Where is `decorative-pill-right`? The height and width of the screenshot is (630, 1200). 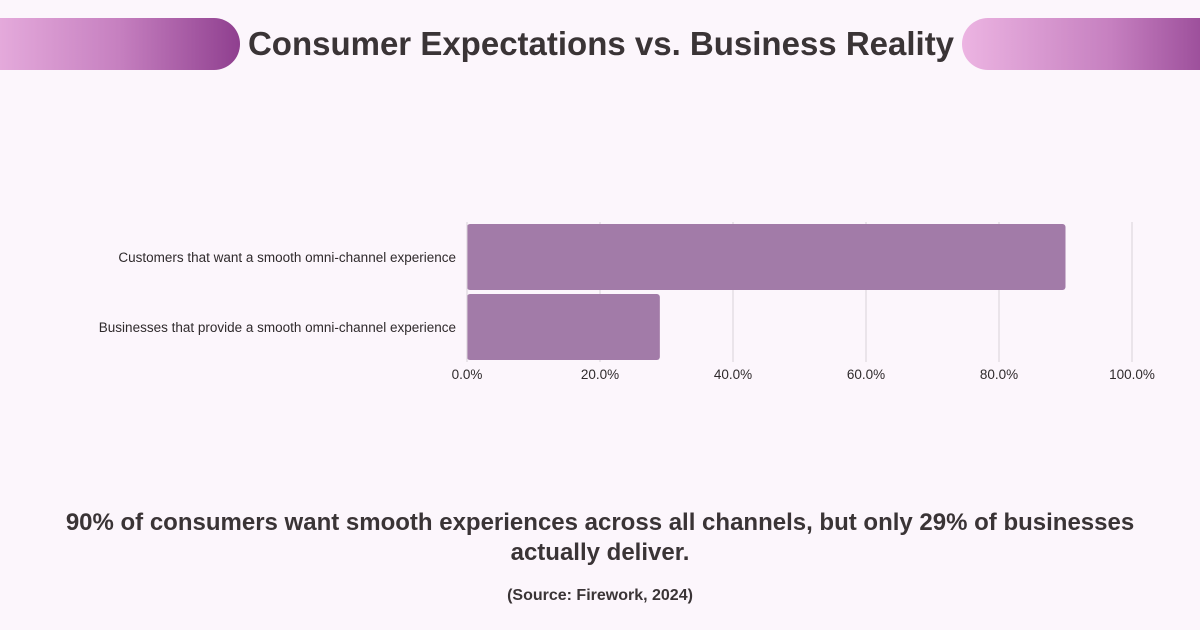 decorative-pill-right is located at coordinates (1081, 44).